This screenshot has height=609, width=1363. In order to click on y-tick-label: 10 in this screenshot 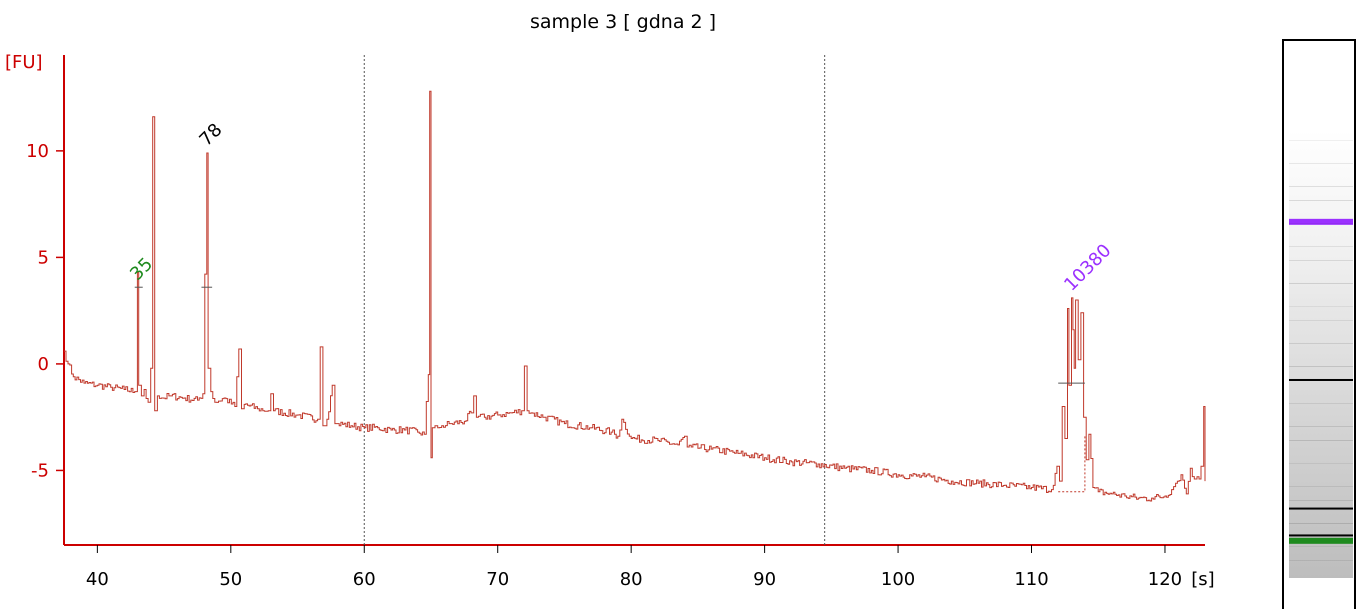, I will do `click(37, 151)`.